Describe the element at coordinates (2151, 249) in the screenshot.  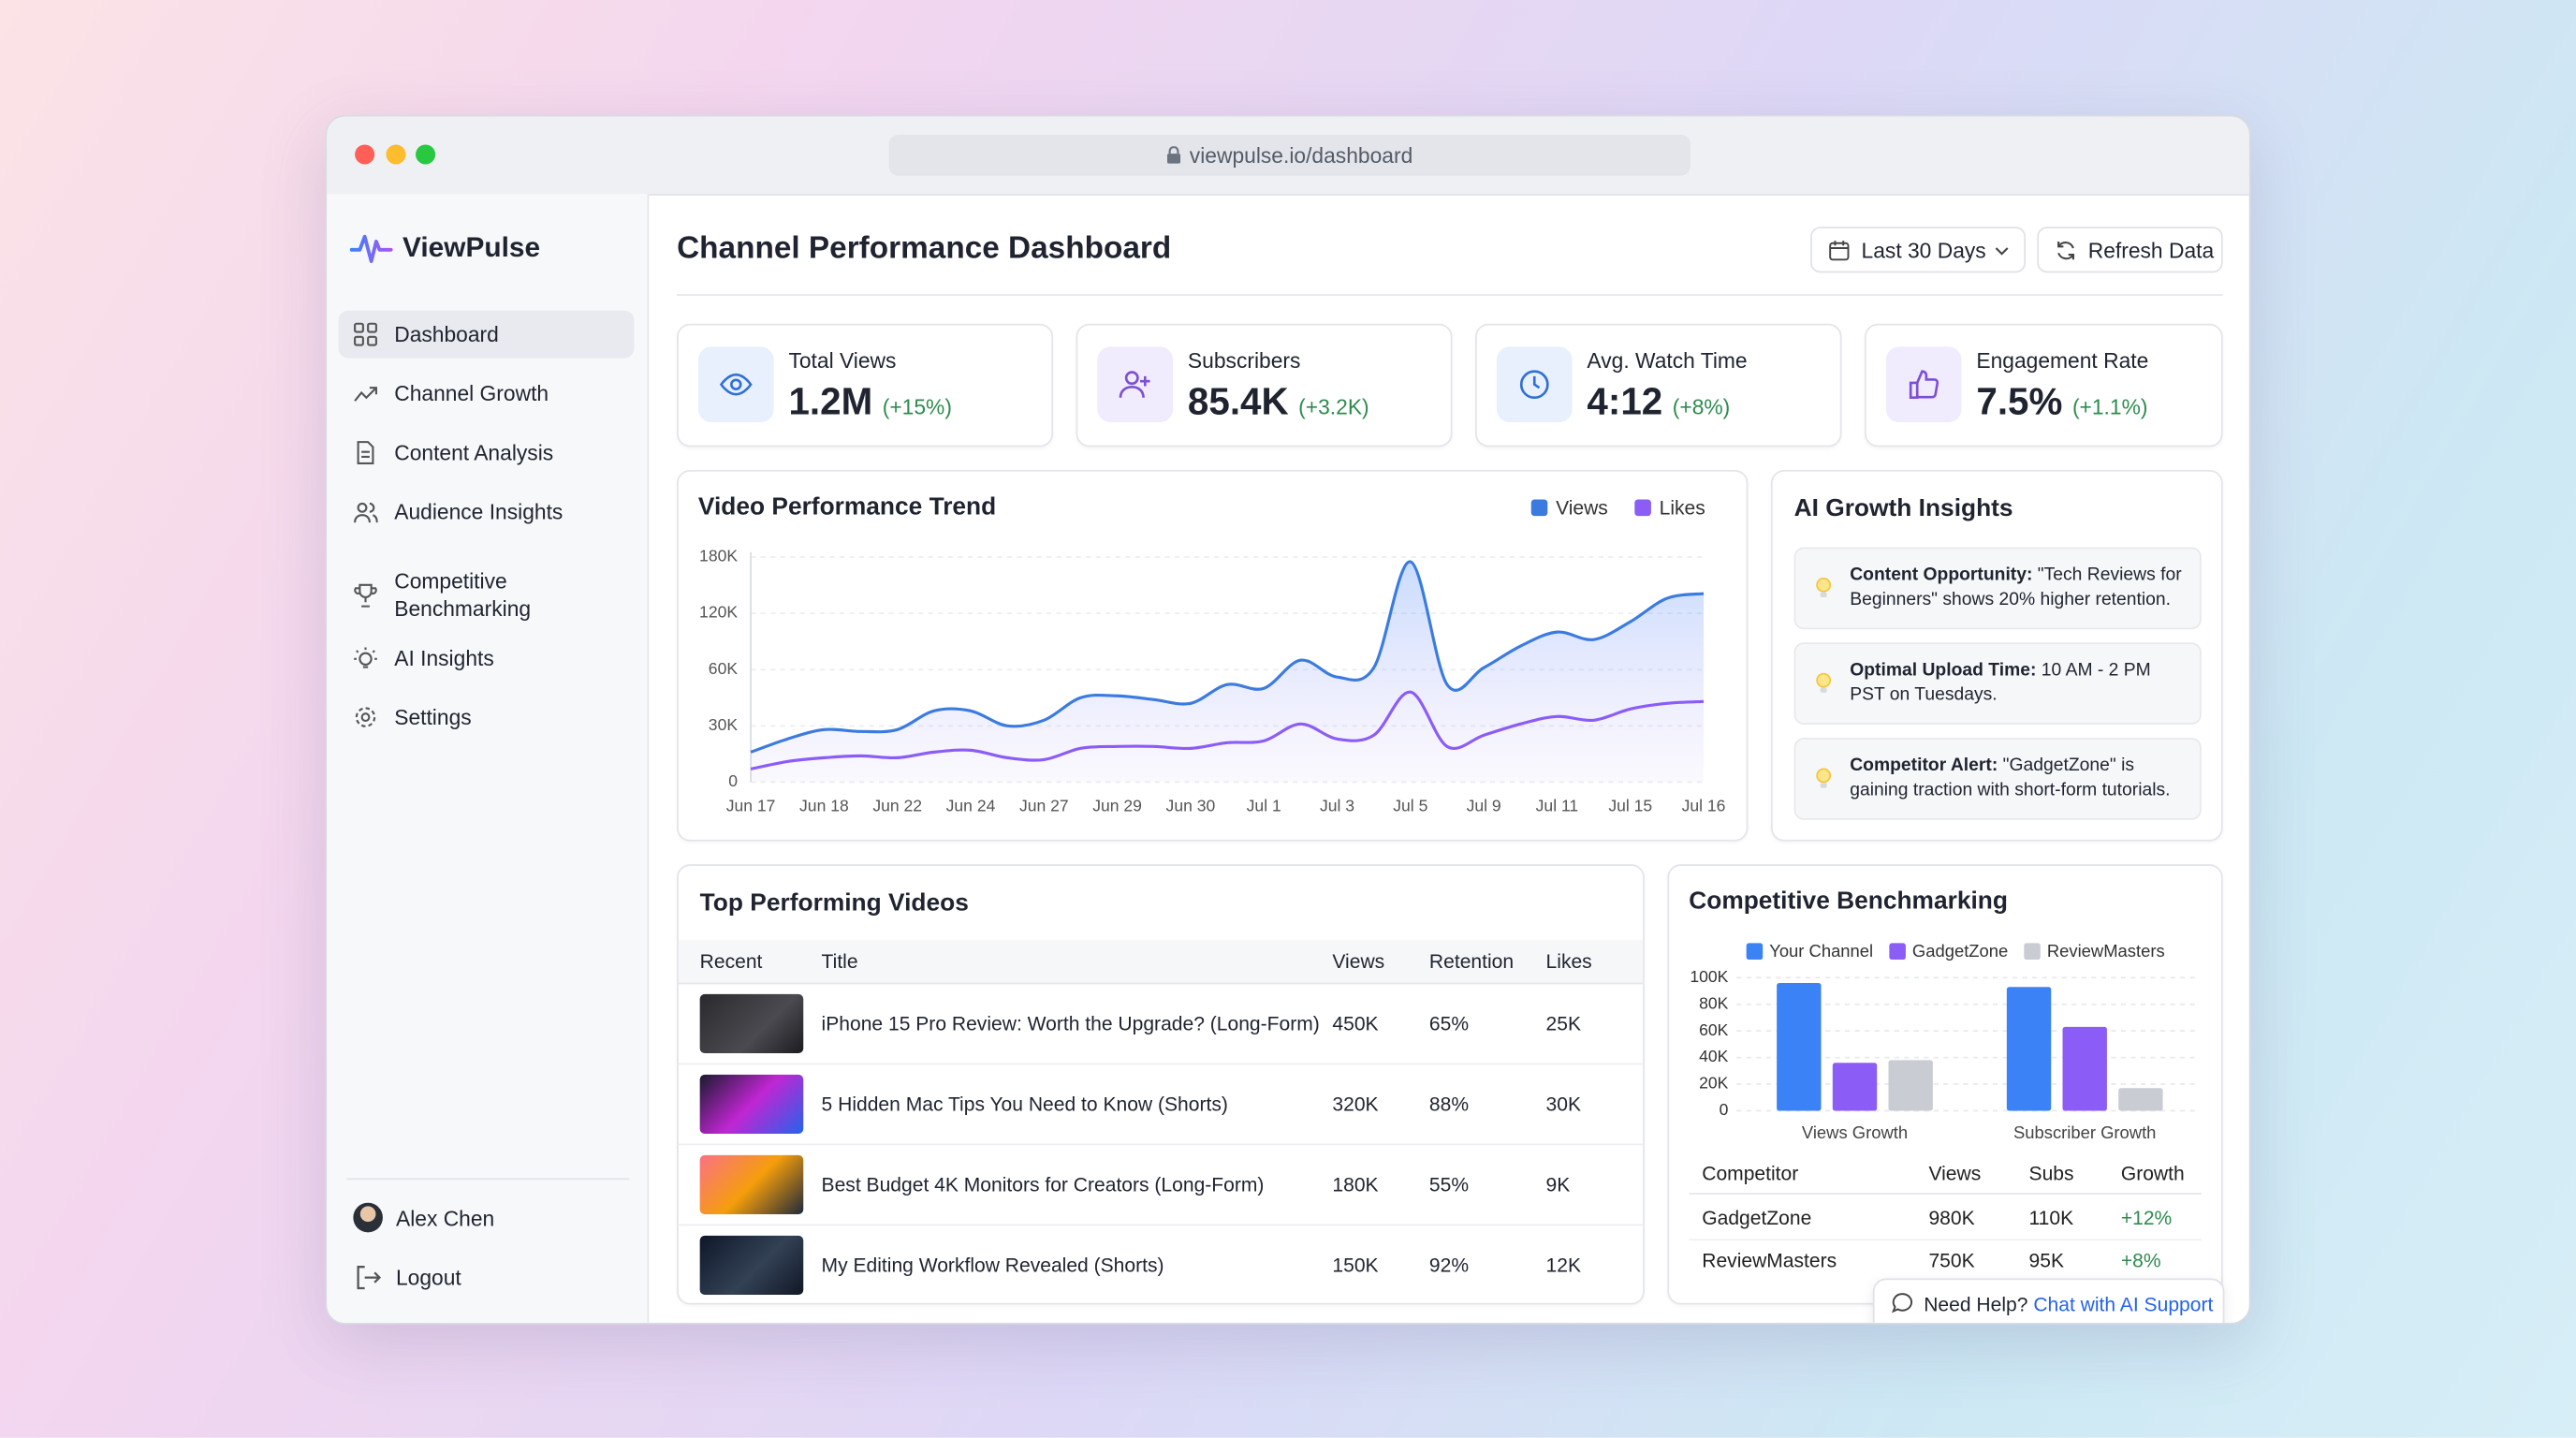
I see `refresh-label: Refresh Data` at that location.